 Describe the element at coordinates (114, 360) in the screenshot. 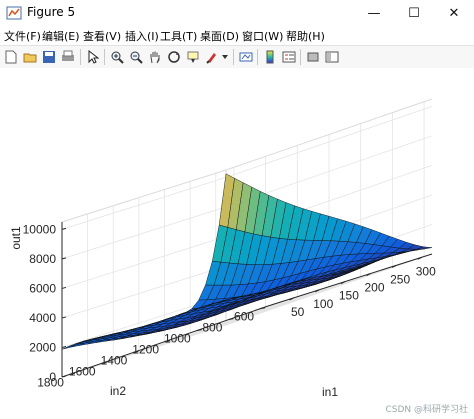

I see `y-tick-label: 1400` at that location.